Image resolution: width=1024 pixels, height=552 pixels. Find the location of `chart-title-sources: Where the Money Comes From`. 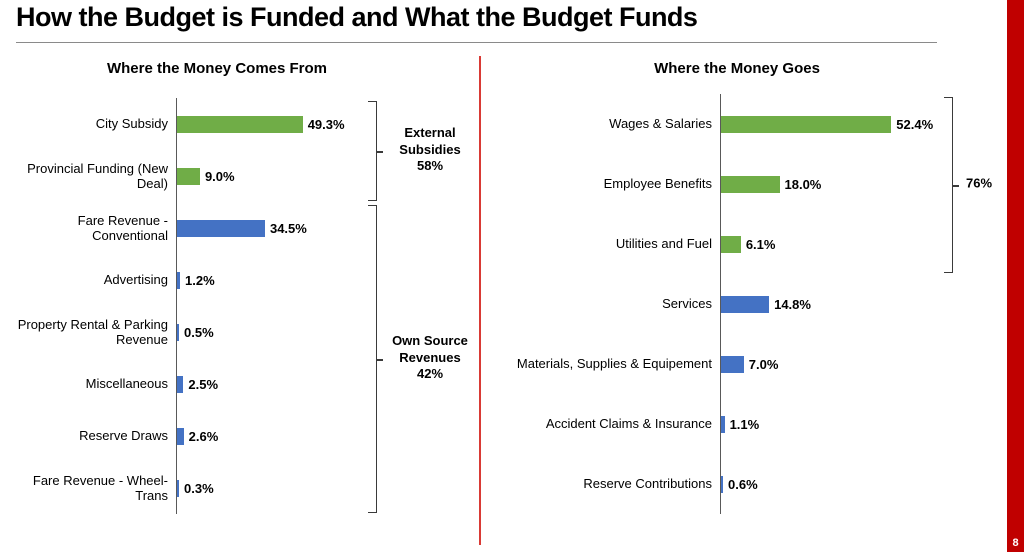

chart-title-sources: Where the Money Comes From is located at coordinates (217, 68).